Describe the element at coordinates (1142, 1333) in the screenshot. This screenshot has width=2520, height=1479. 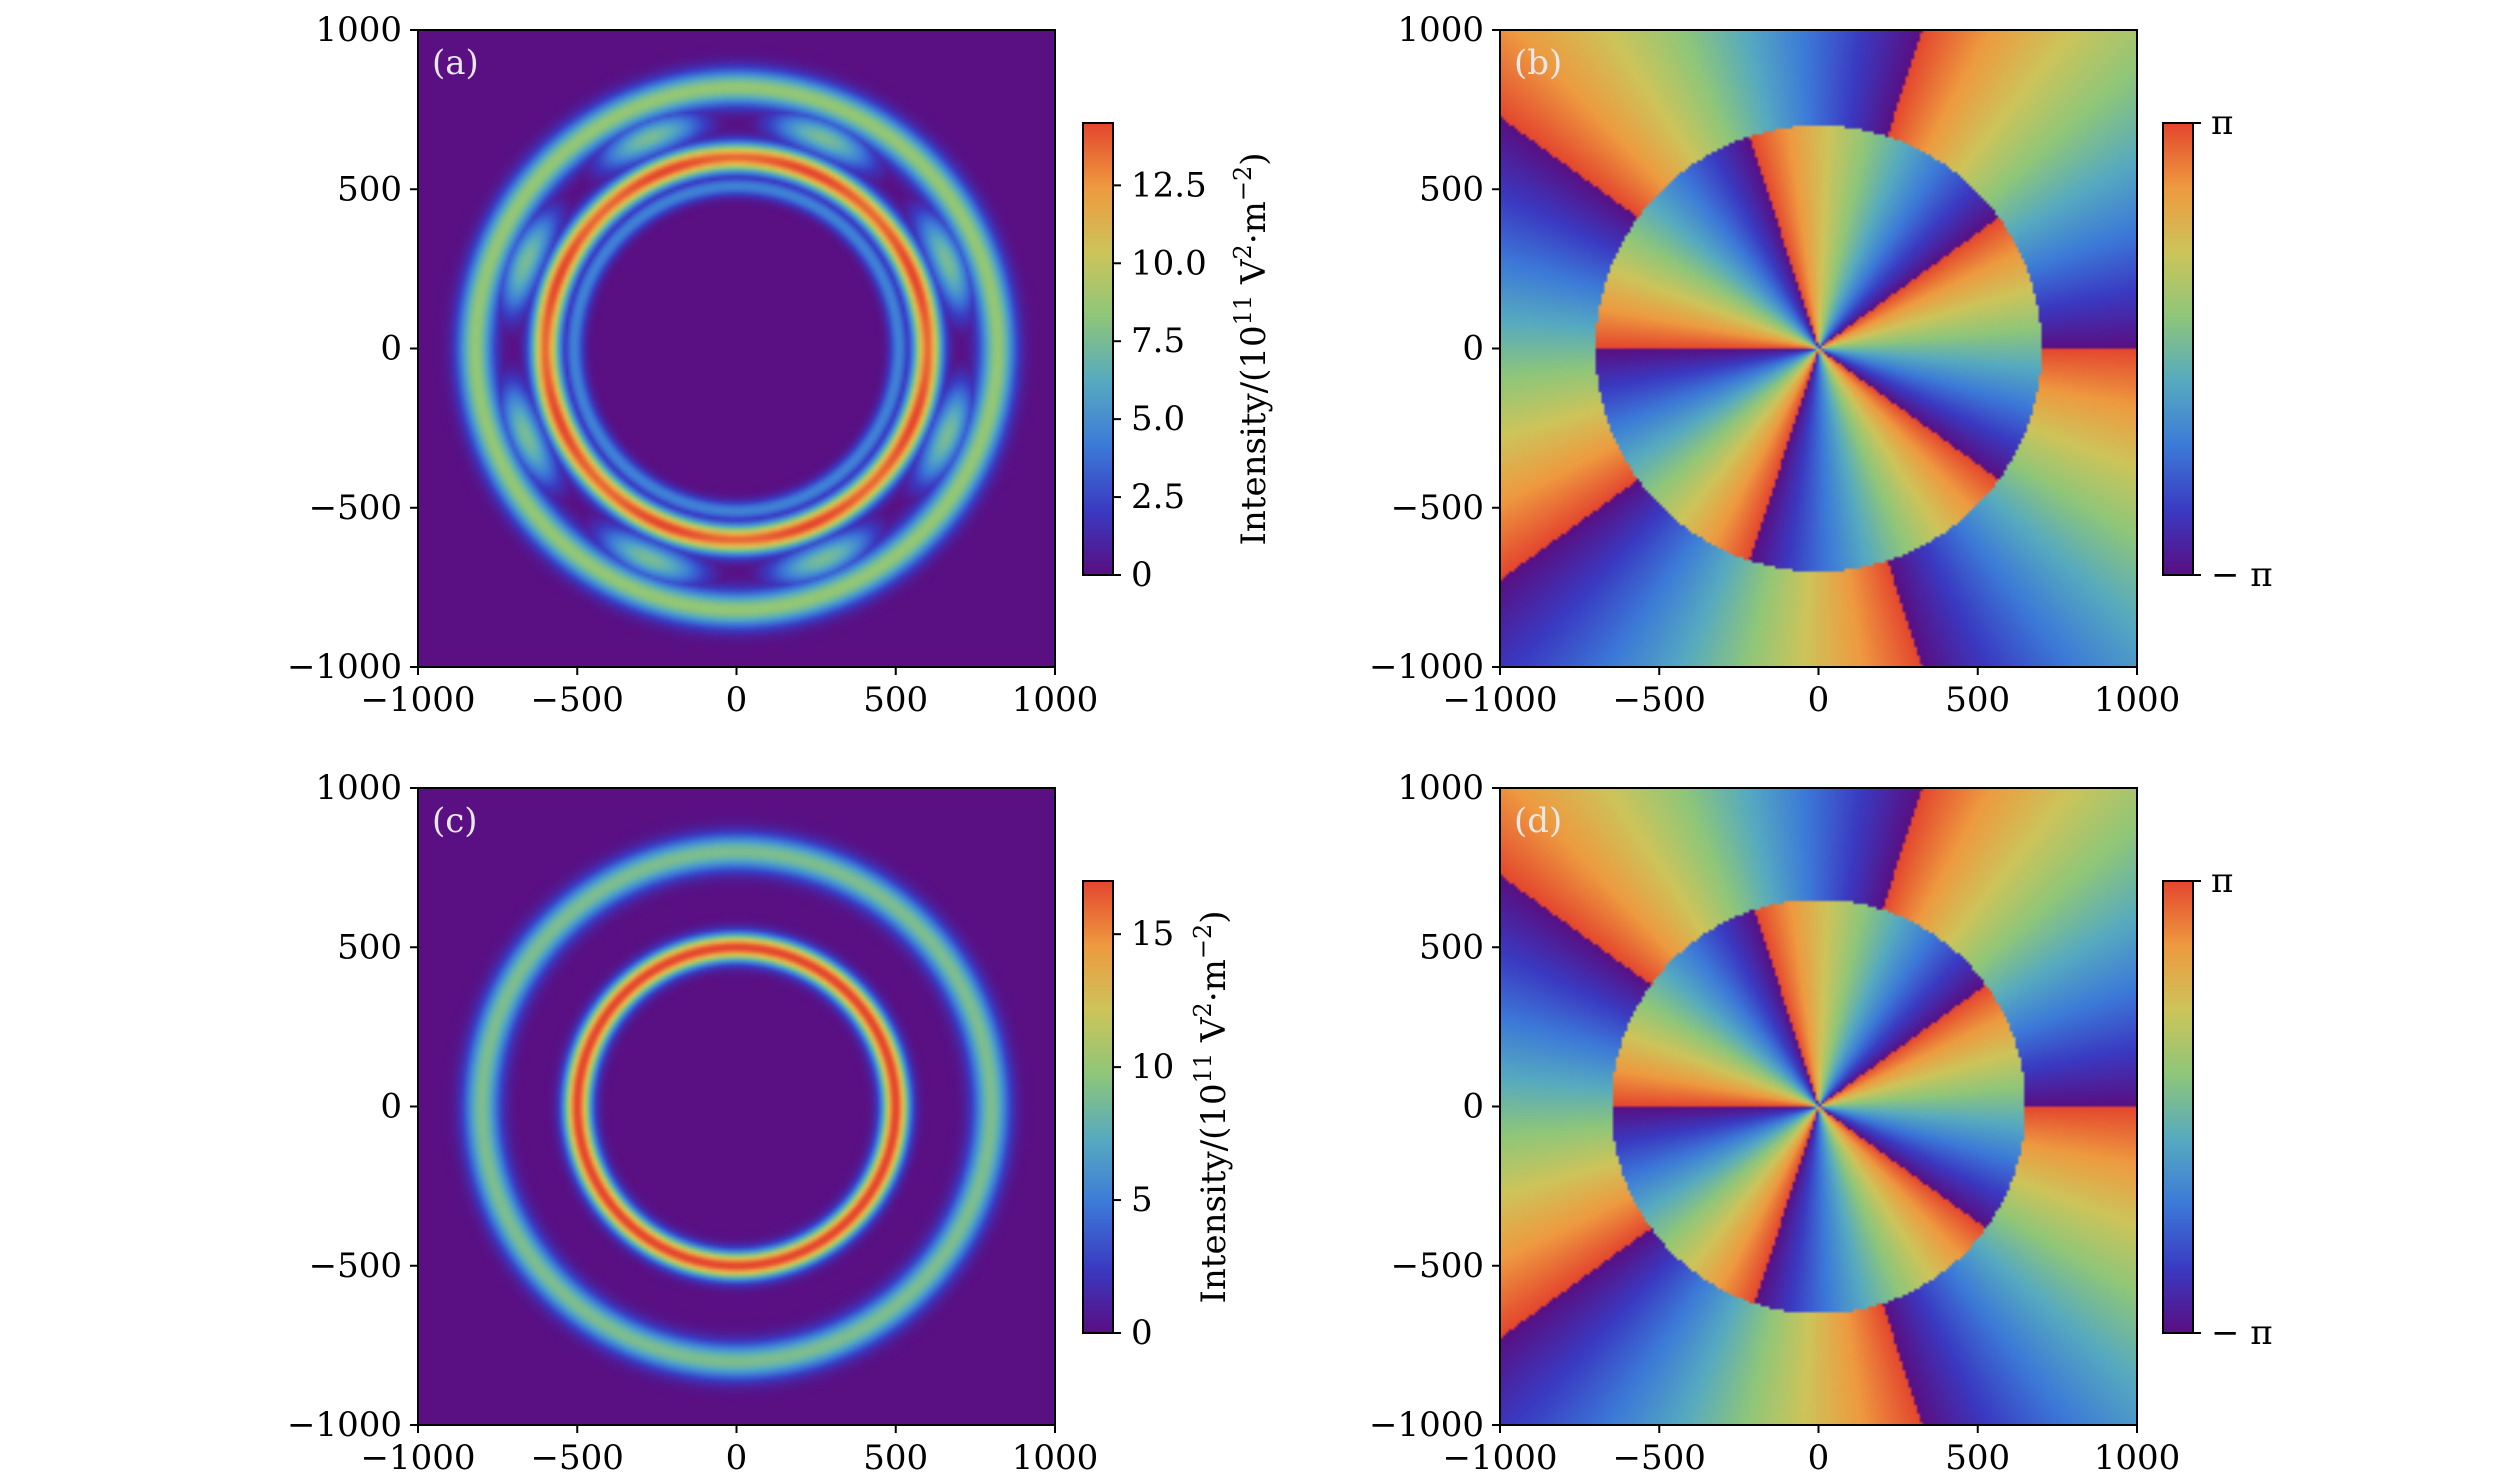
I see `colorbar-tick-label-c: 0` at that location.